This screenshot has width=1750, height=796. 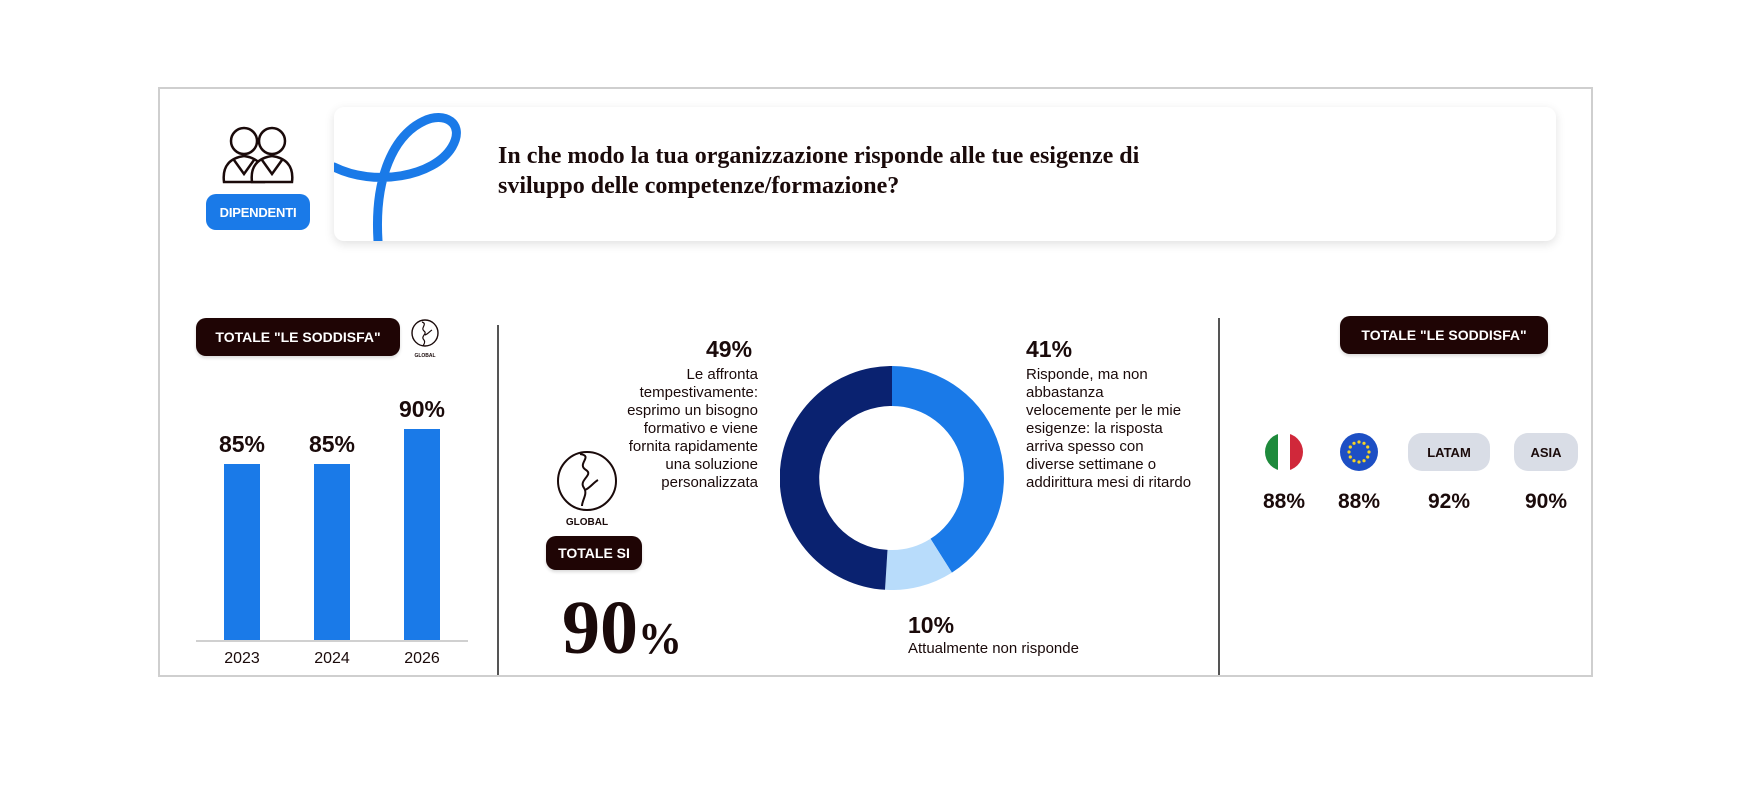 I want to click on bar-label-2023: 2023, so click(x=242, y=658).